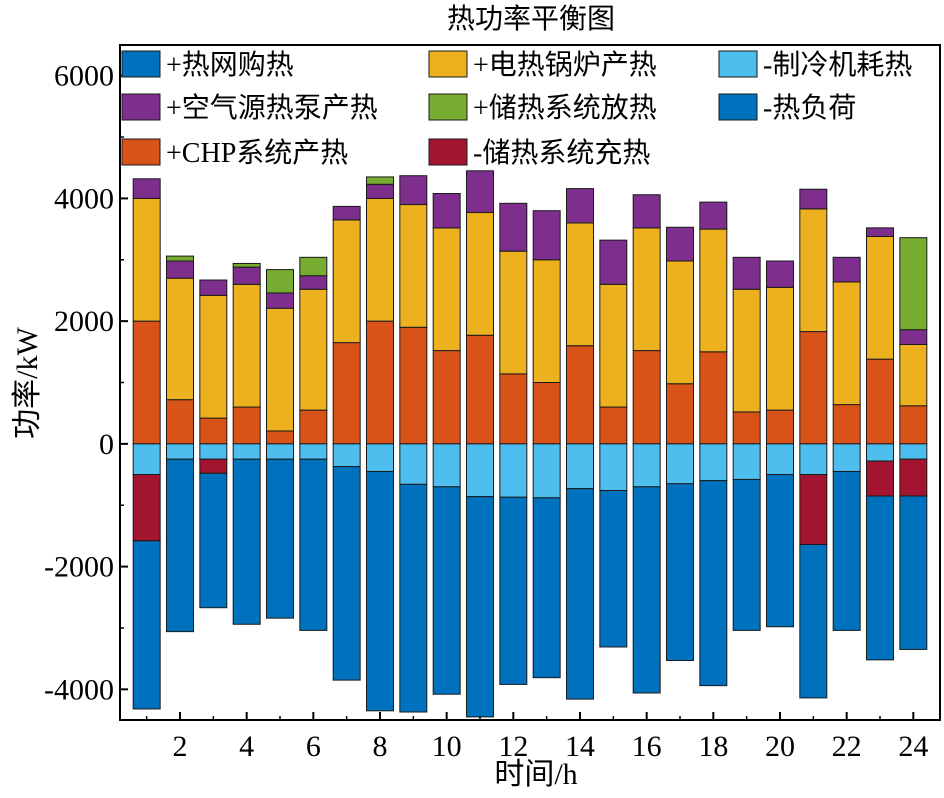 This screenshot has height=798, width=944. What do you see at coordinates (713, 398) in the screenshot?
I see `bar-segment-t18-s1` at bounding box center [713, 398].